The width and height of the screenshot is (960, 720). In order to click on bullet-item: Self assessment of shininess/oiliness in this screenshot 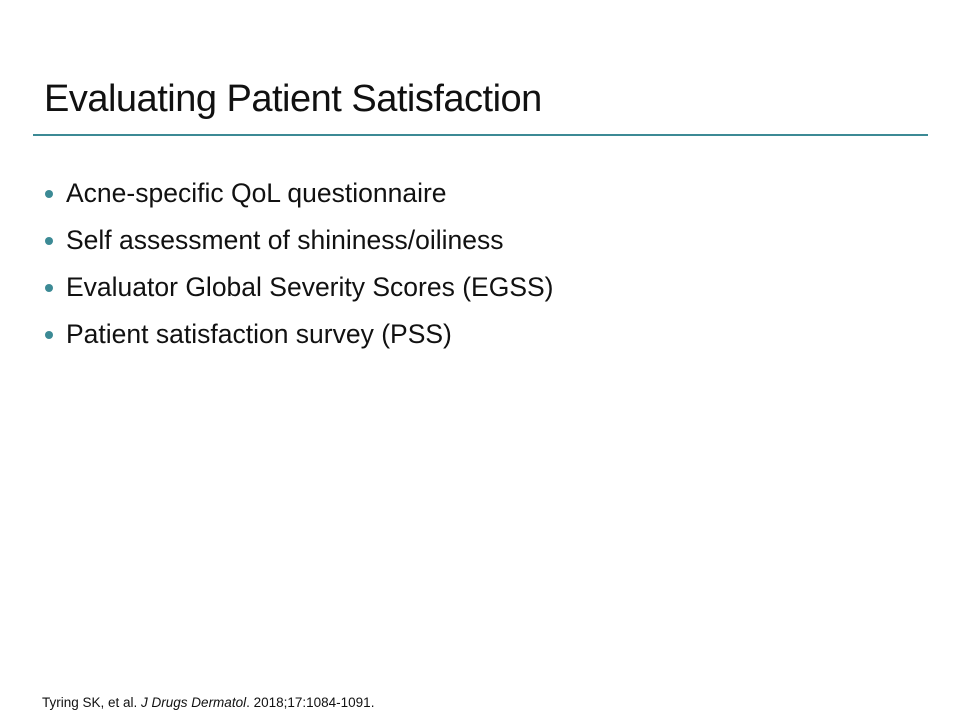, I will do `click(299, 240)`.